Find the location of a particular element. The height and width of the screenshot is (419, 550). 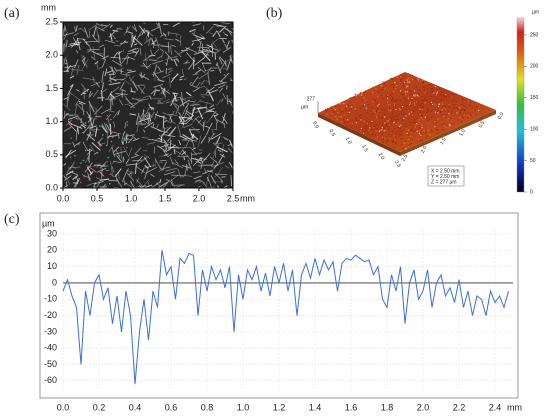

colorbar-tick-label: 200 is located at coordinates (534, 67).